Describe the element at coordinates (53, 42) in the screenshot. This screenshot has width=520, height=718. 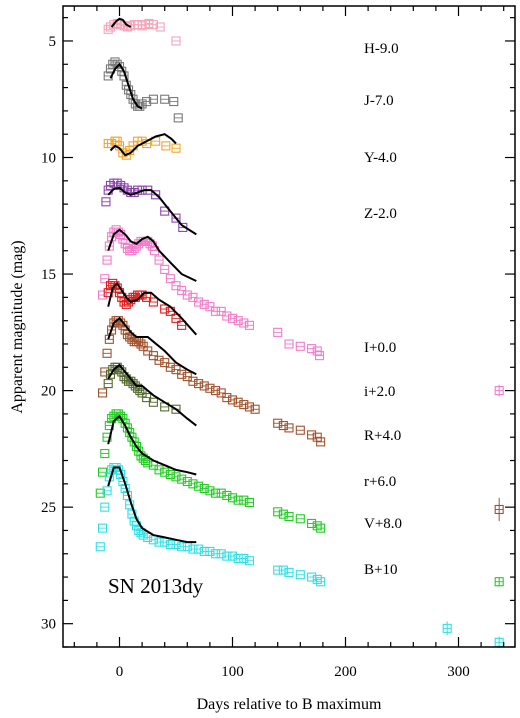
I see `y-tick-label: 5` at that location.